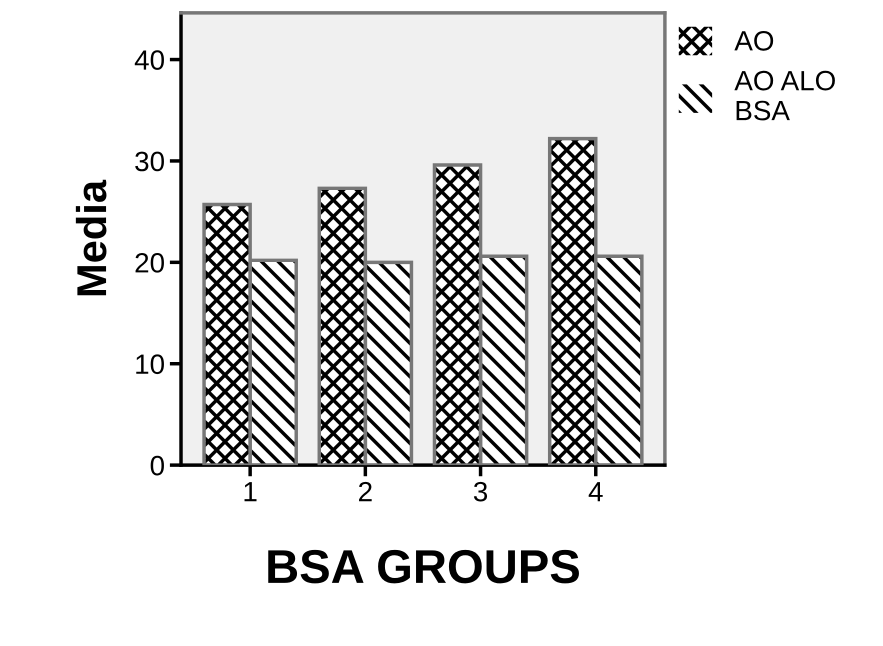 This screenshot has width=883, height=646. Describe the element at coordinates (481, 492) in the screenshot. I see `x-tick-label: 3` at that location.